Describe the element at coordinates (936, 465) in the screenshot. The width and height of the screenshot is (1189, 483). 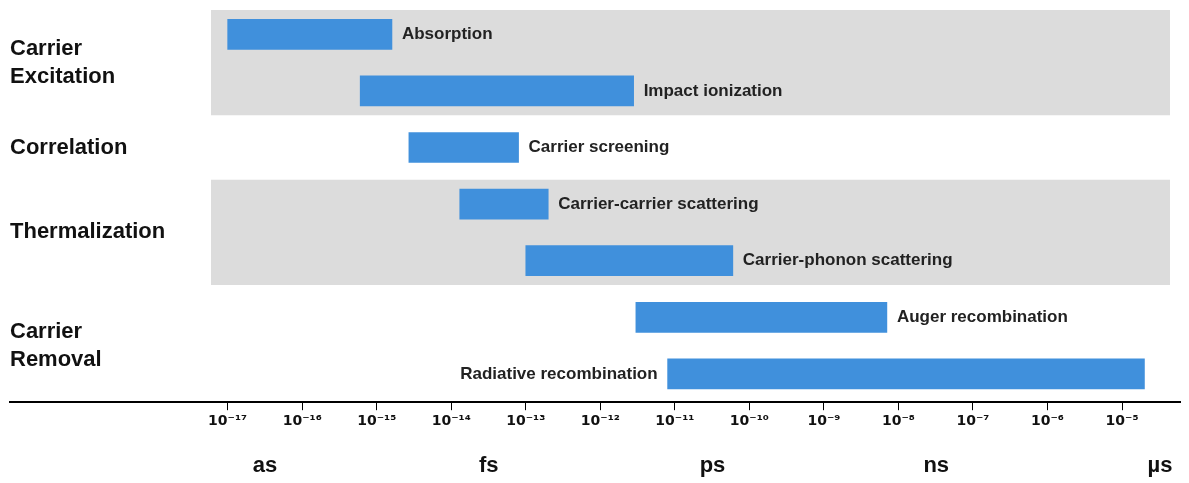
I see `text: ns` at that location.